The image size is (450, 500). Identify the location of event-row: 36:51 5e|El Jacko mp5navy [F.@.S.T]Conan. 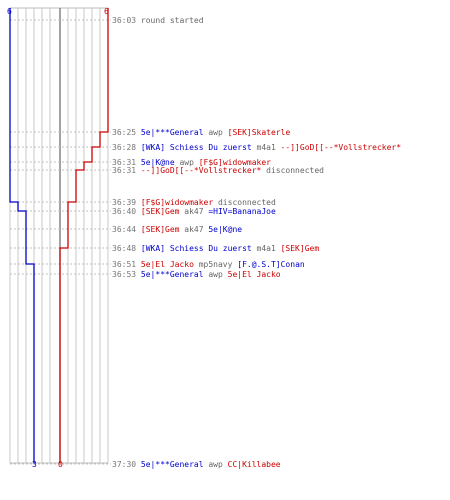
(208, 264).